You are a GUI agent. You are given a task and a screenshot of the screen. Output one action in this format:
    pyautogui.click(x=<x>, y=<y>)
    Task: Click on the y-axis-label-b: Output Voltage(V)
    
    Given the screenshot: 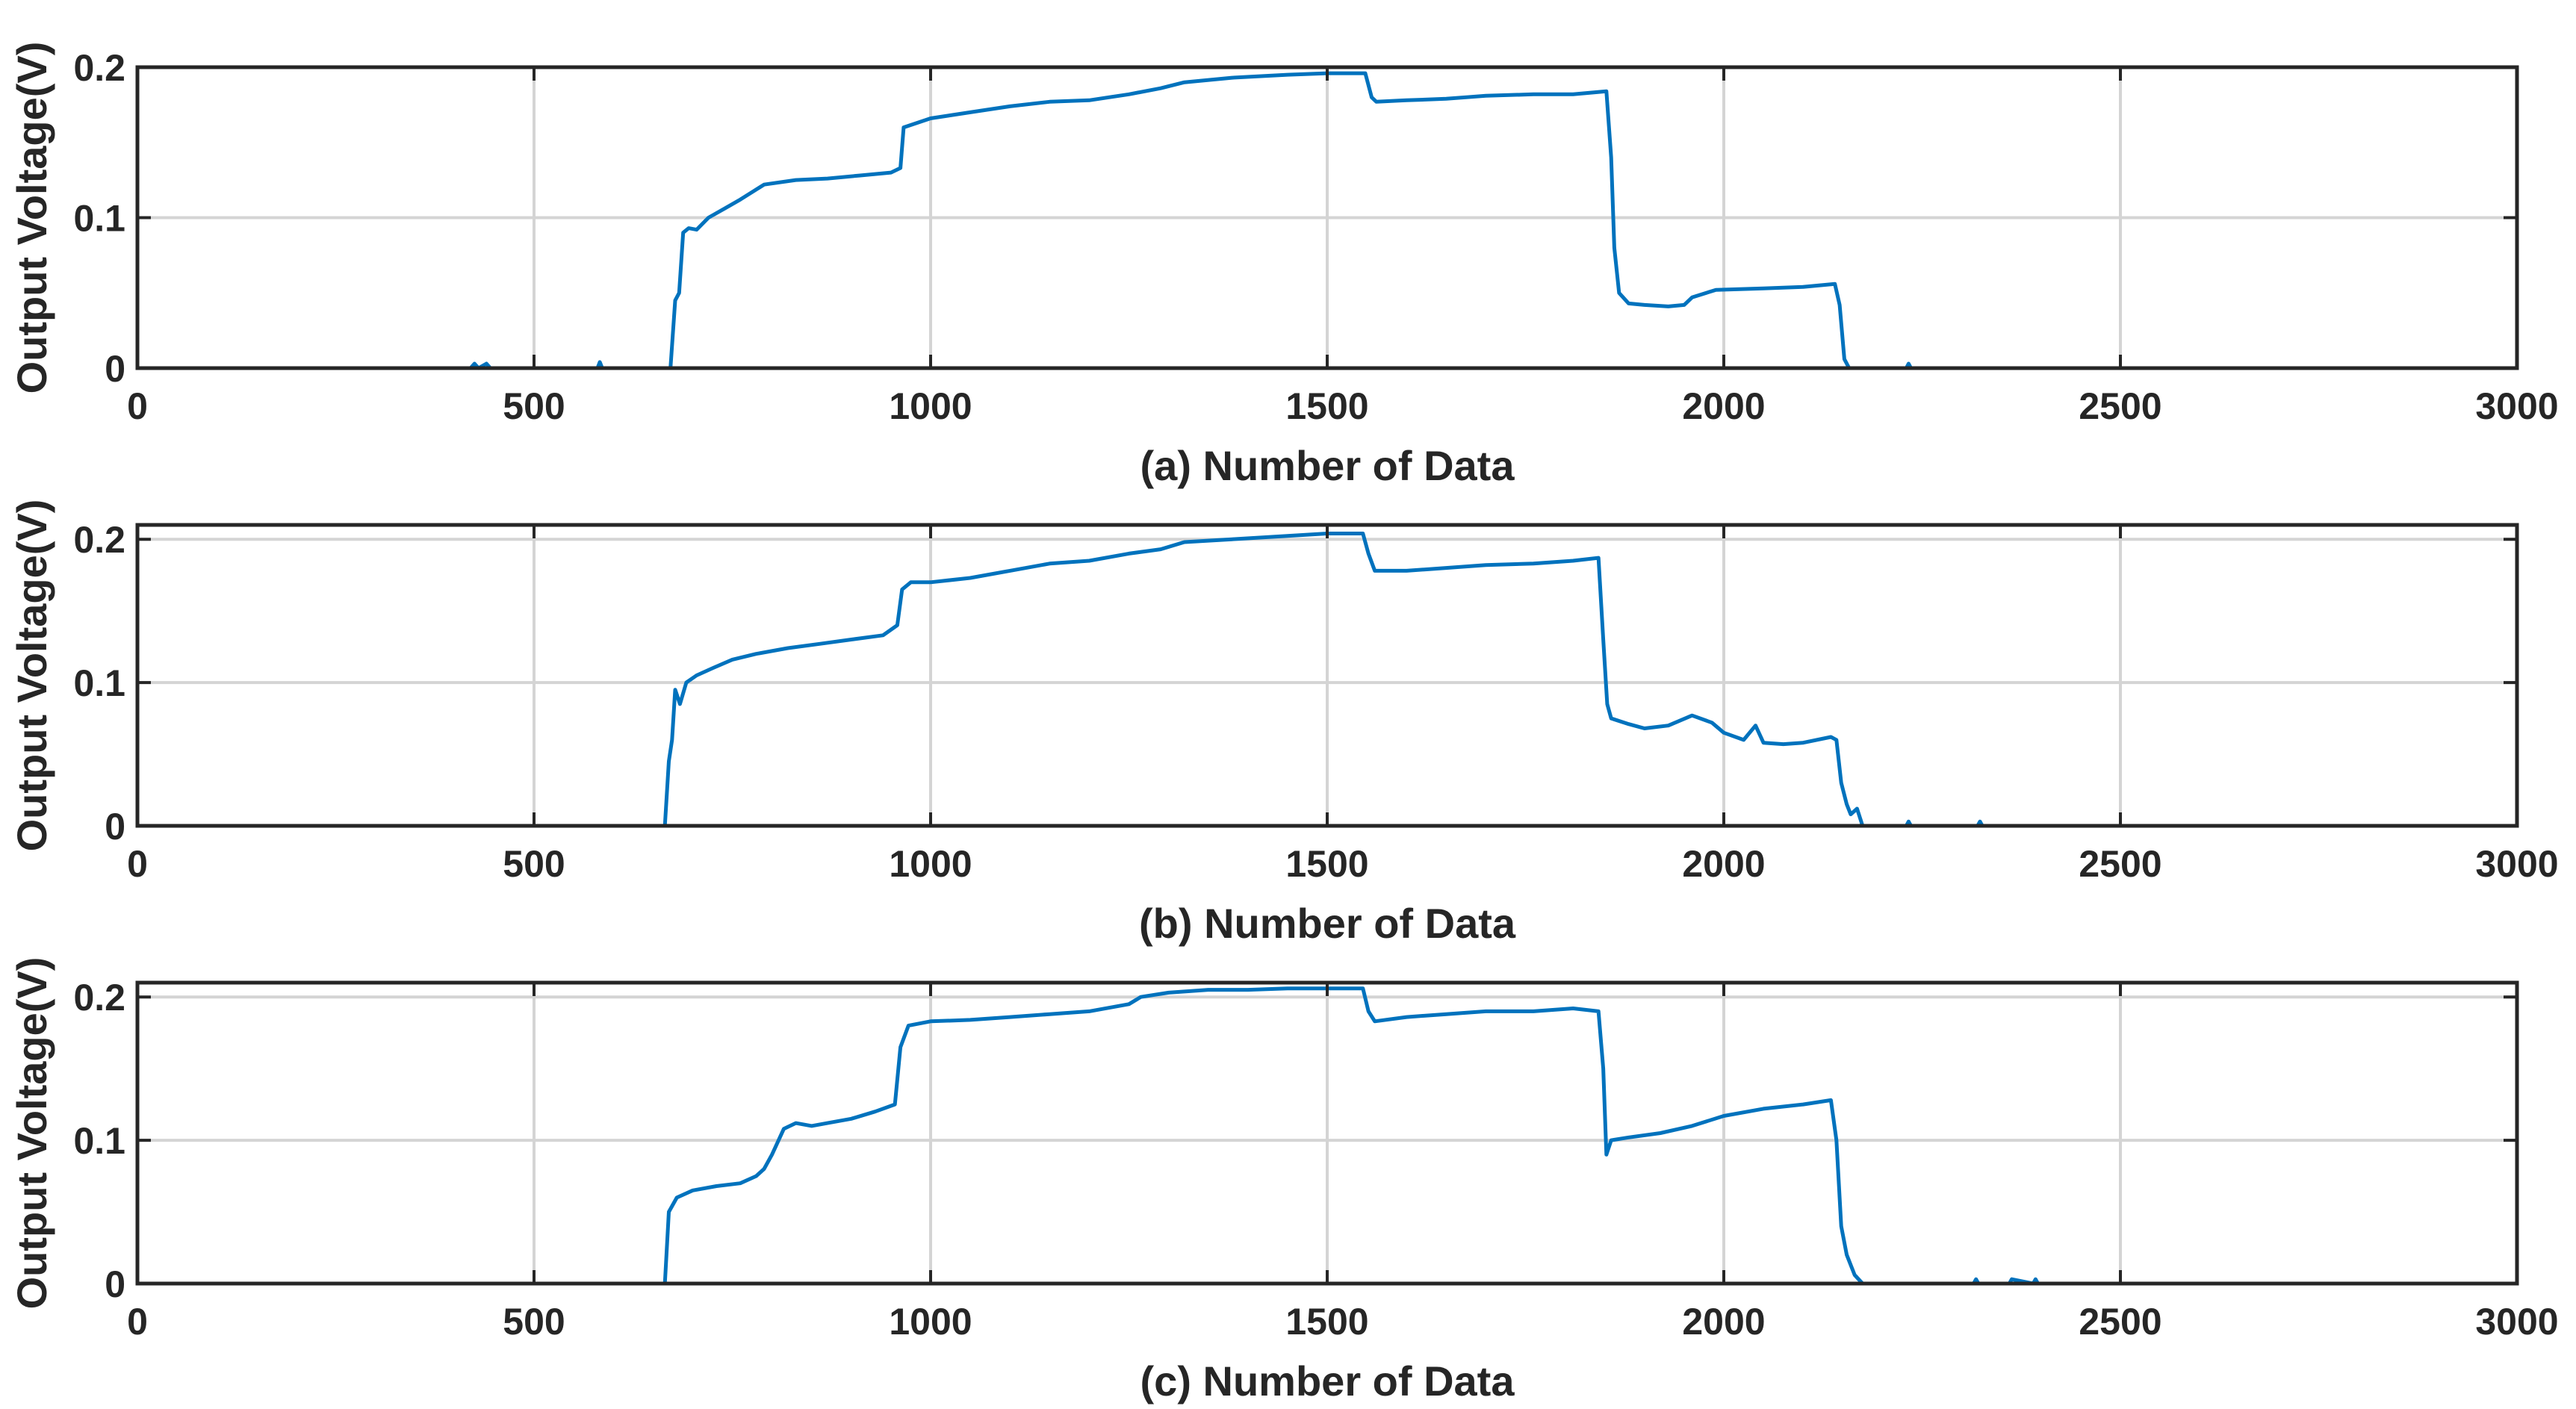 What is the action you would take?
    pyautogui.click(x=32, y=676)
    